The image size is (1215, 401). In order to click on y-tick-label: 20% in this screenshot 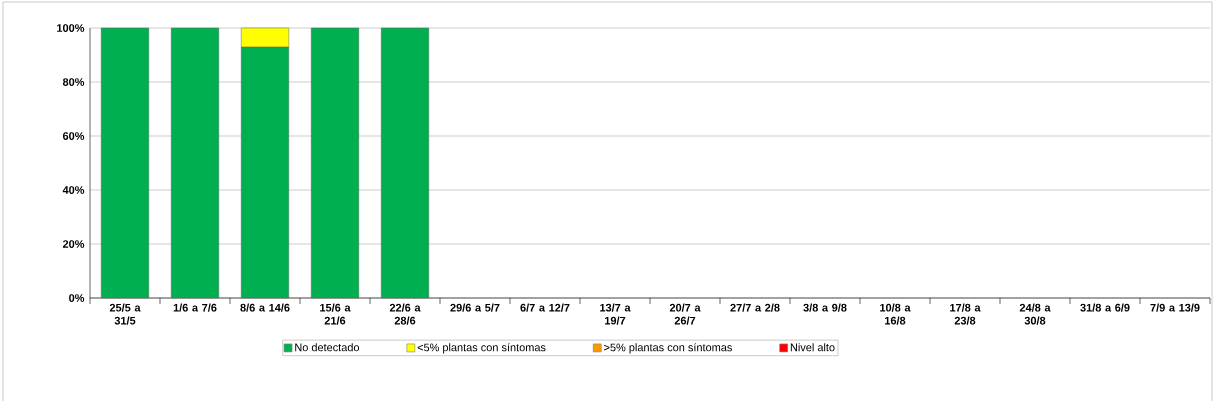, I will do `click(73, 244)`.